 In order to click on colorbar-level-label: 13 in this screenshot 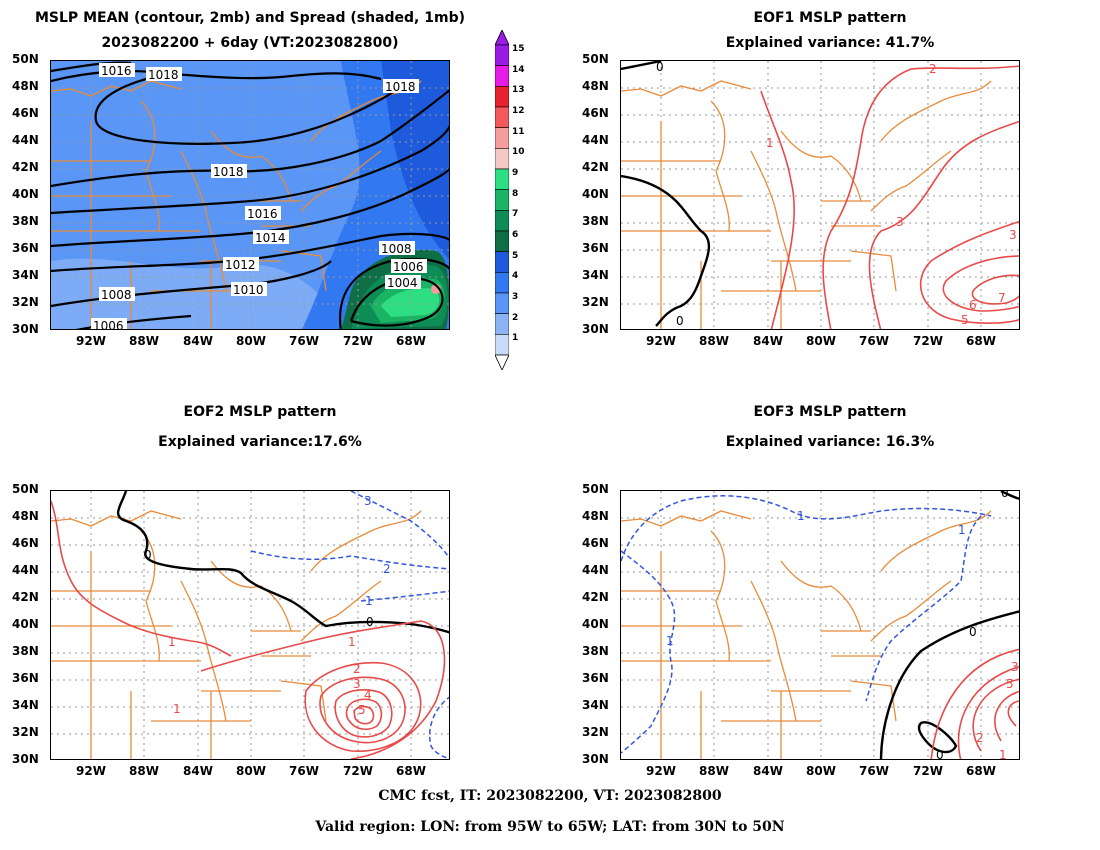, I will do `click(518, 90)`.